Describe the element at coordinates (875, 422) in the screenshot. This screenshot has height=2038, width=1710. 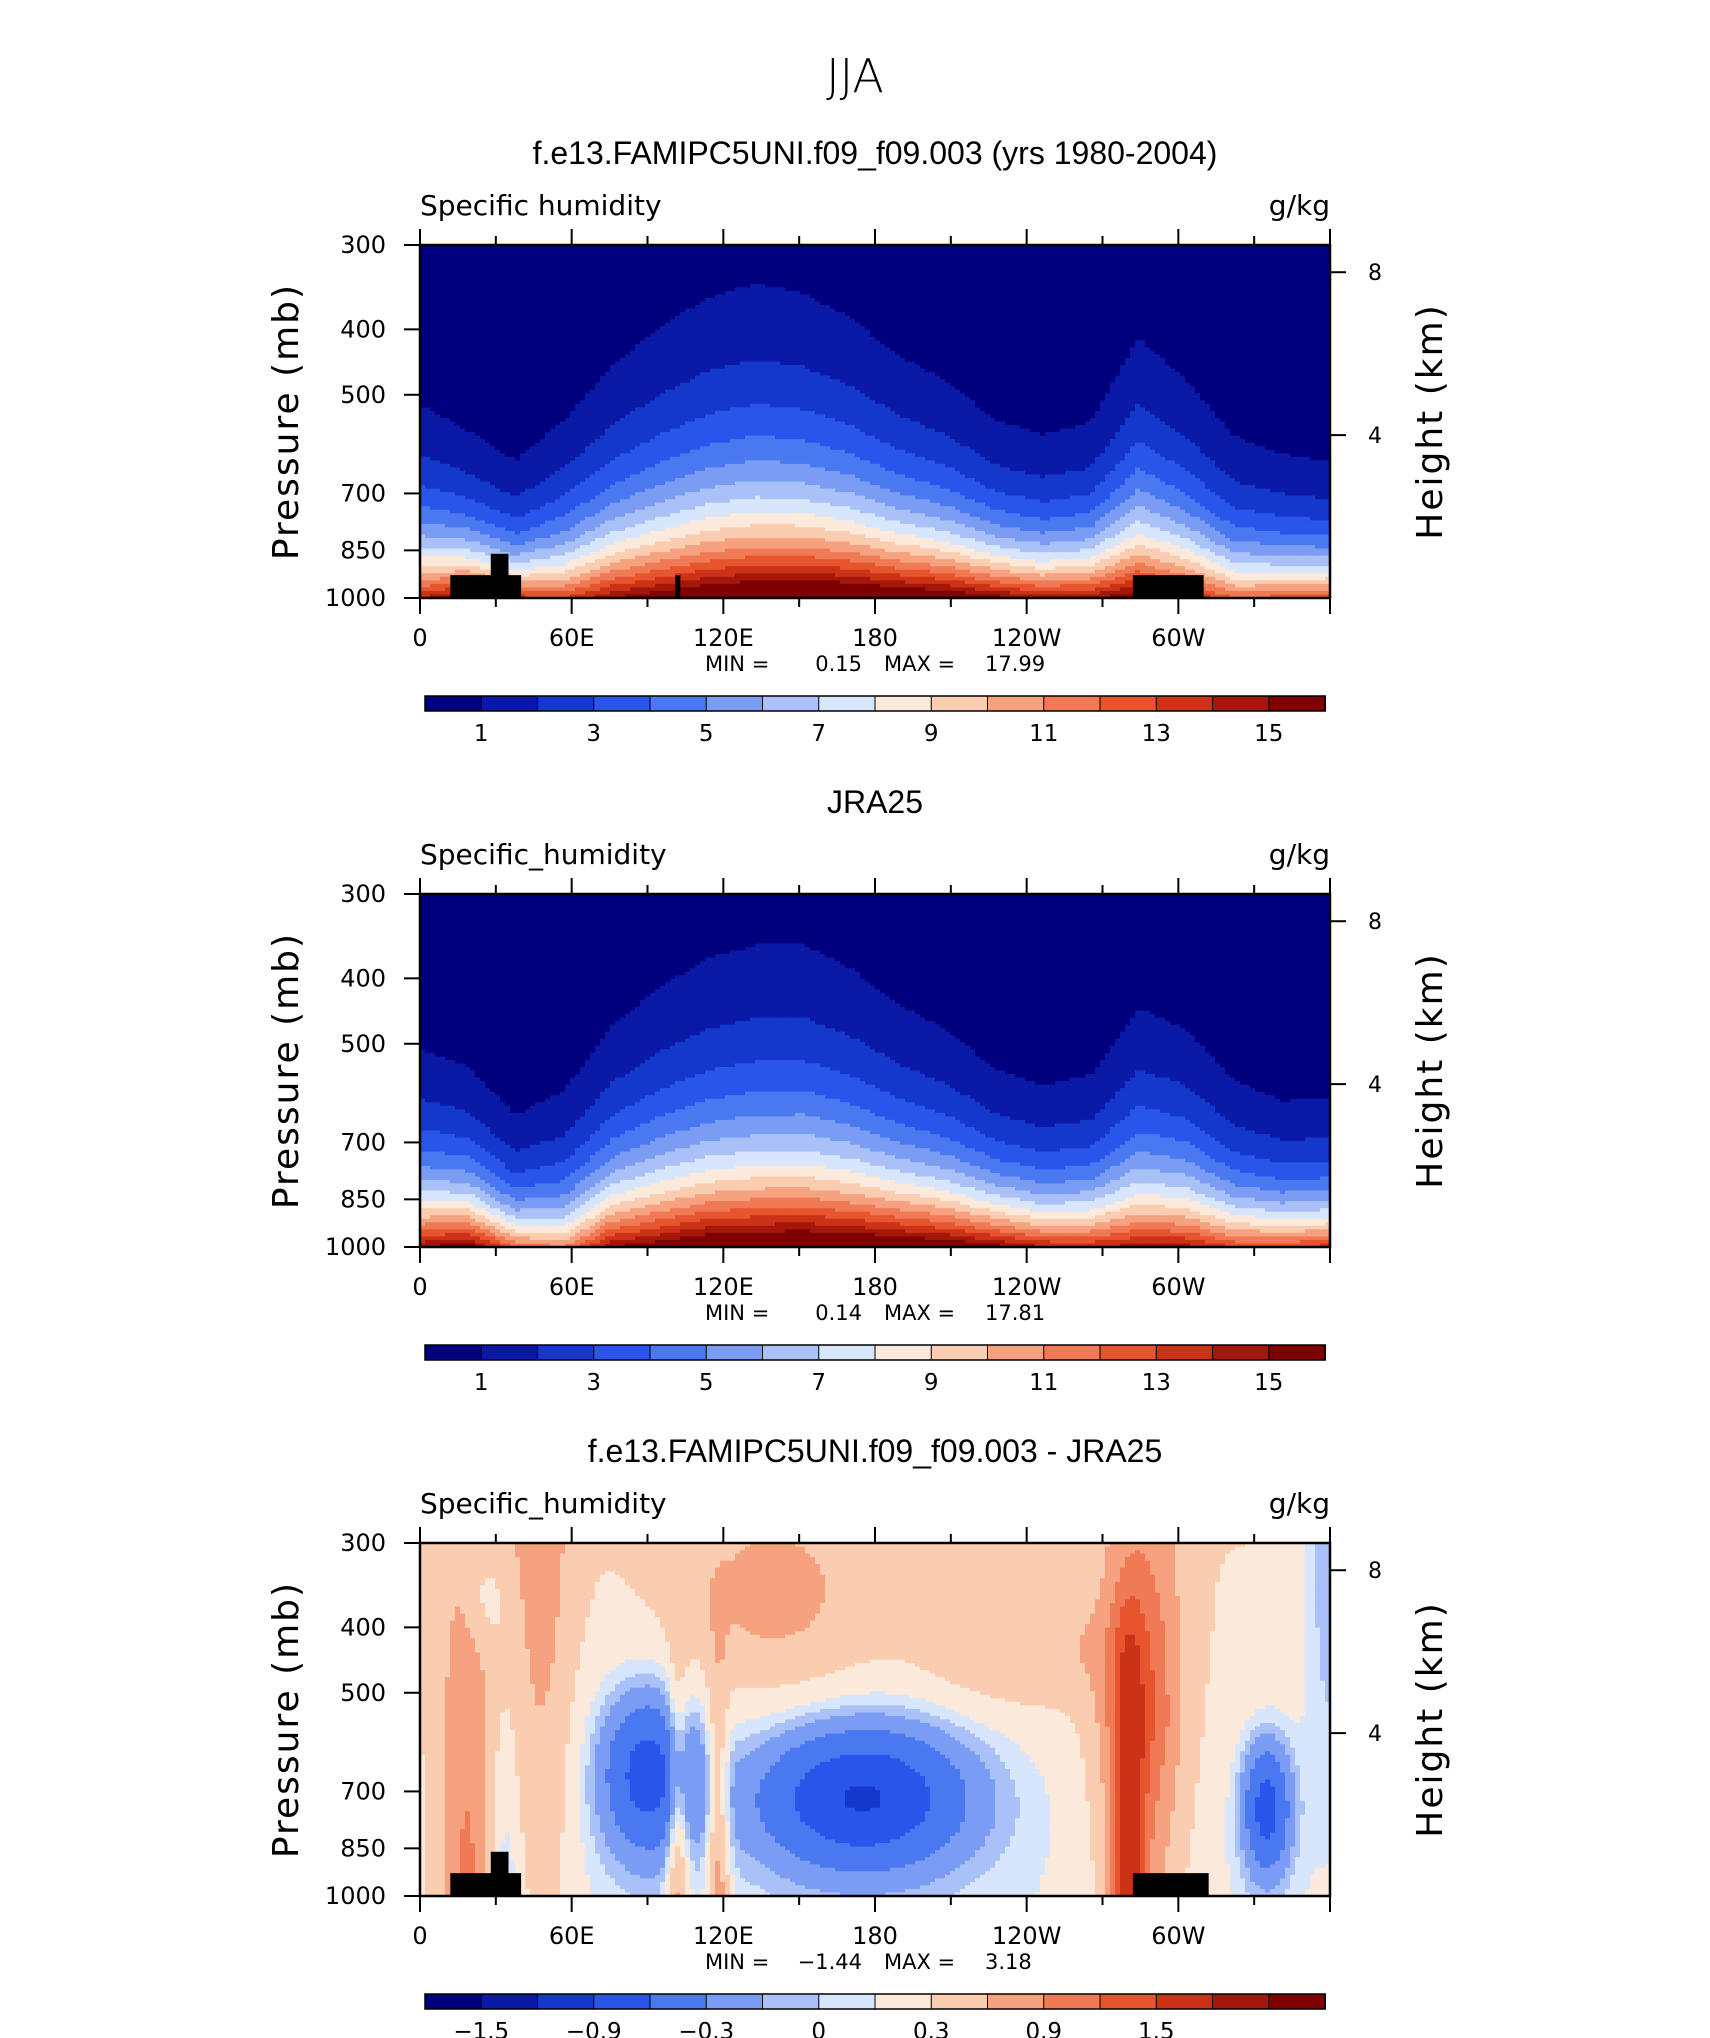
I see `heatmap-field` at that location.